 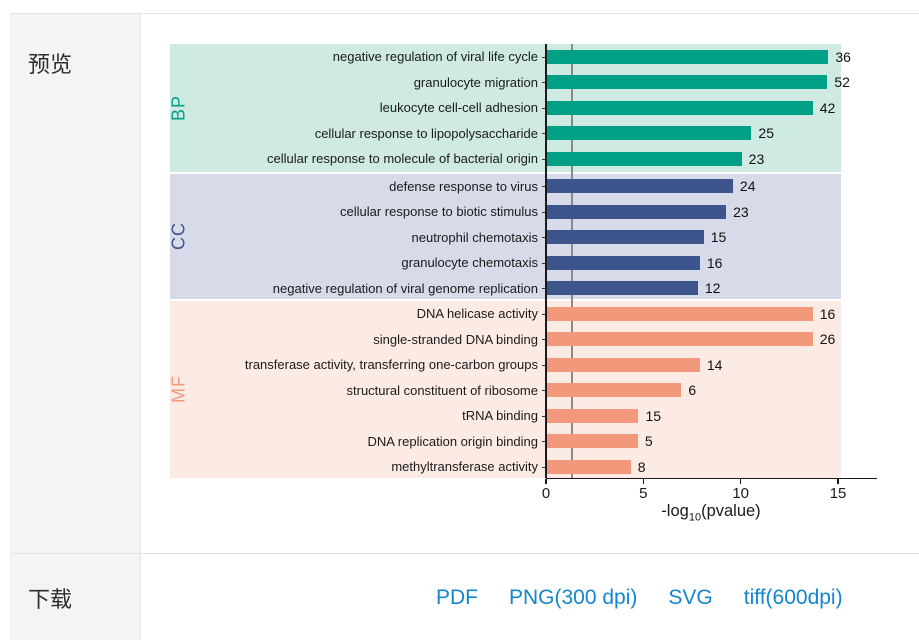 I want to click on term-label: DNA replication origin binding, so click(x=452, y=441).